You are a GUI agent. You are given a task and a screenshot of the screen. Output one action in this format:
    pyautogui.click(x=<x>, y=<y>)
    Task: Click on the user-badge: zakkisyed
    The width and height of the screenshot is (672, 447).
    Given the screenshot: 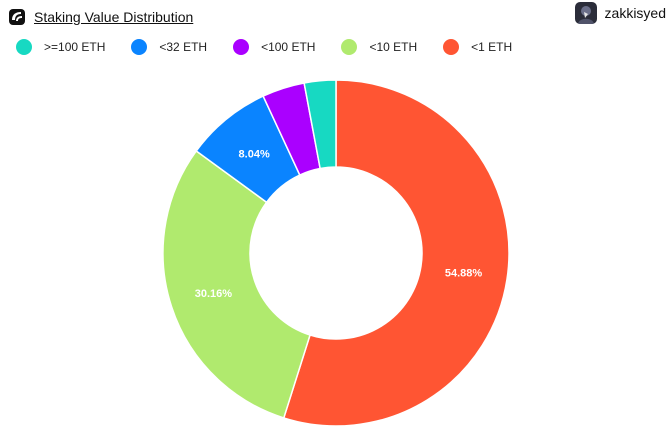 What is the action you would take?
    pyautogui.click(x=620, y=13)
    